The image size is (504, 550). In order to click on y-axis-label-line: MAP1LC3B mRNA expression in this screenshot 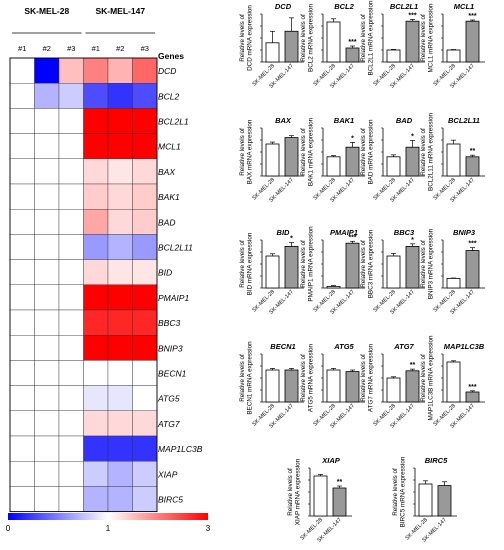, I will do `click(431, 378)`.